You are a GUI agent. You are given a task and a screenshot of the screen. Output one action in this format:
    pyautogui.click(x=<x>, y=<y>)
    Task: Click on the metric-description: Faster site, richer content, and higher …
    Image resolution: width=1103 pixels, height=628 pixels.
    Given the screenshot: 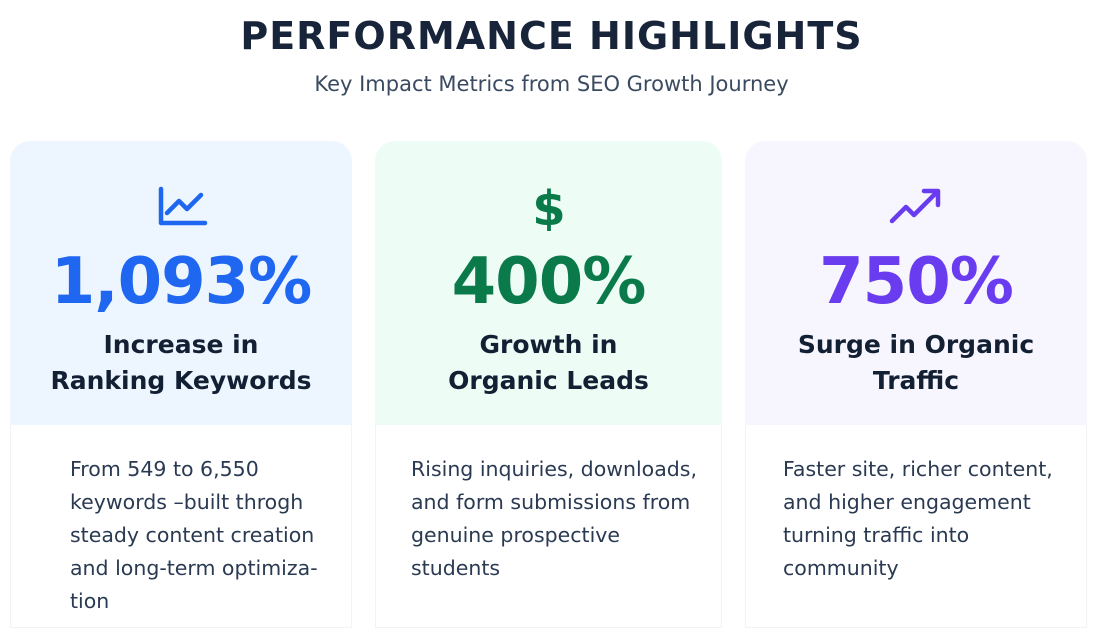 What is the action you would take?
    pyautogui.click(x=918, y=518)
    